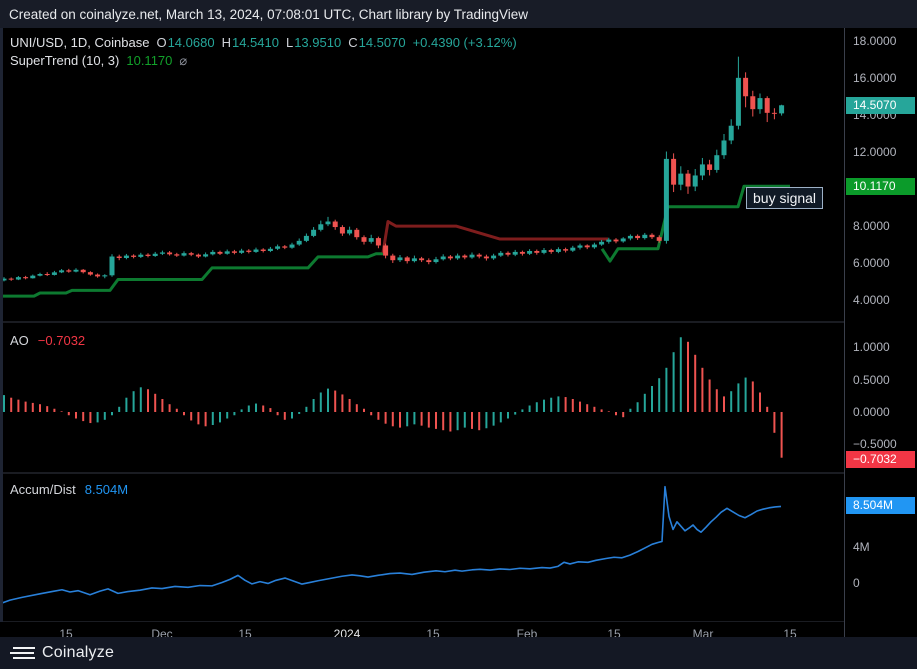 This screenshot has height=669, width=917. Describe the element at coordinates (47, 340) in the screenshot. I see `ao-legend: AO −0.7032` at that location.